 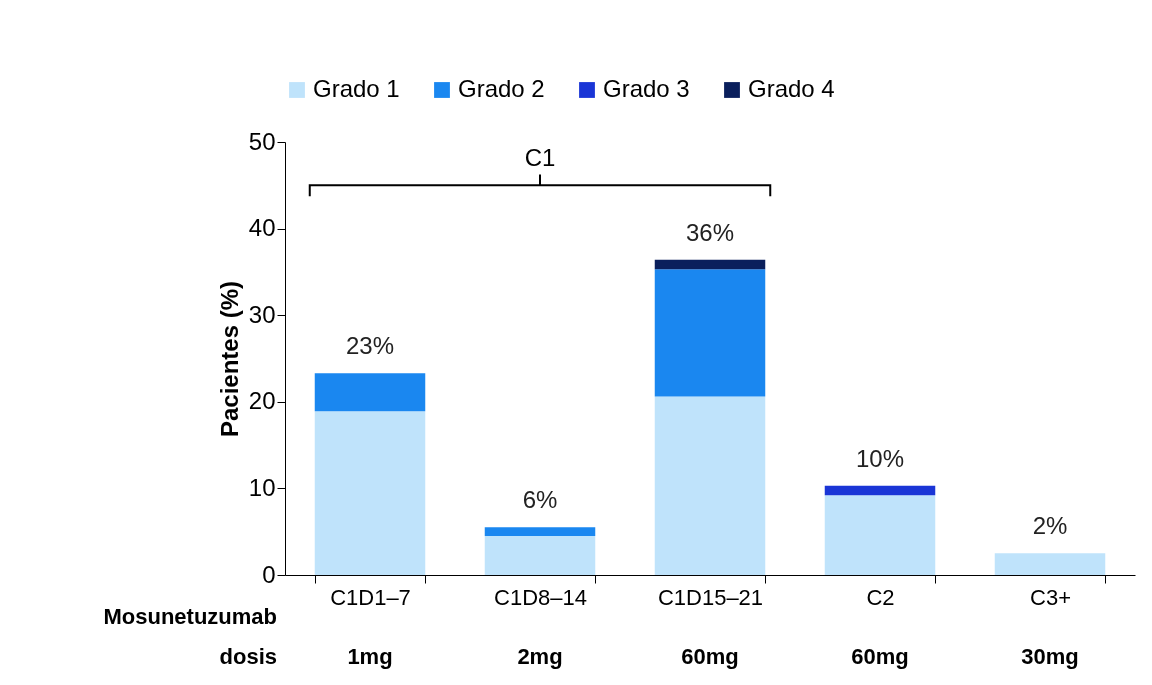 What do you see at coordinates (262, 141) in the screenshot?
I see `y-tick-label: 50` at bounding box center [262, 141].